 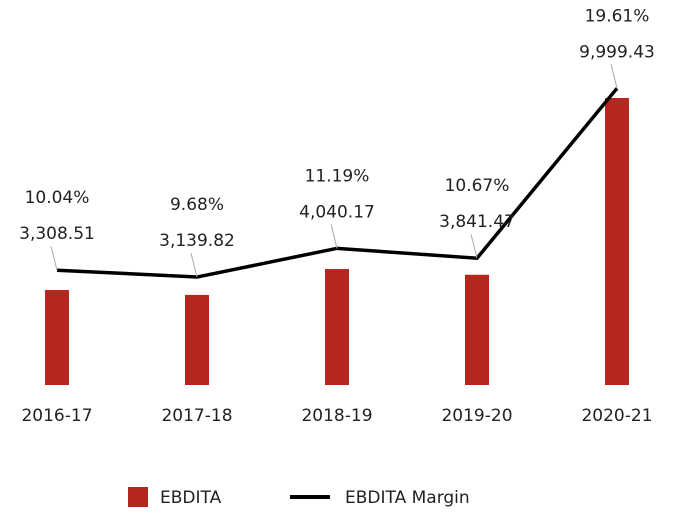 I want to click on margin-value-label: 10.04%, so click(x=57, y=198).